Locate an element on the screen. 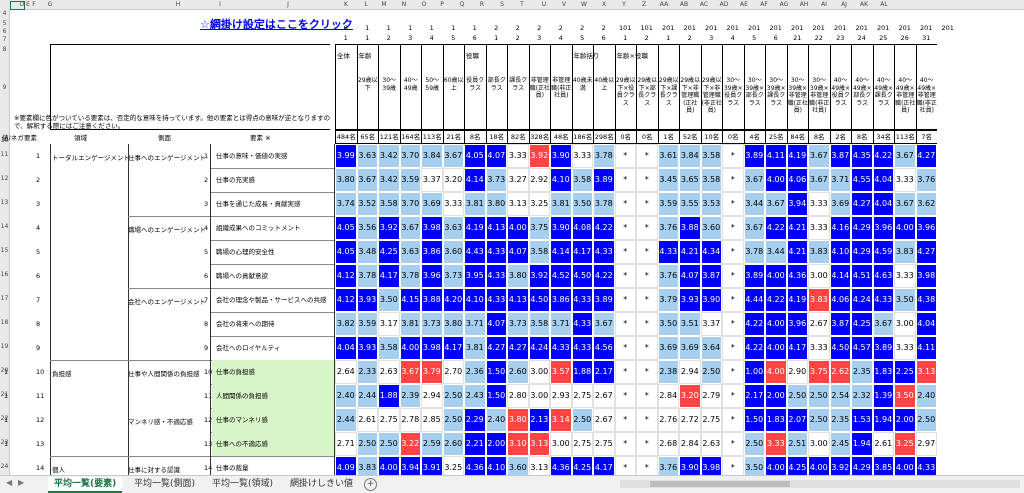  score-cell: 3.88 is located at coordinates (432, 300).